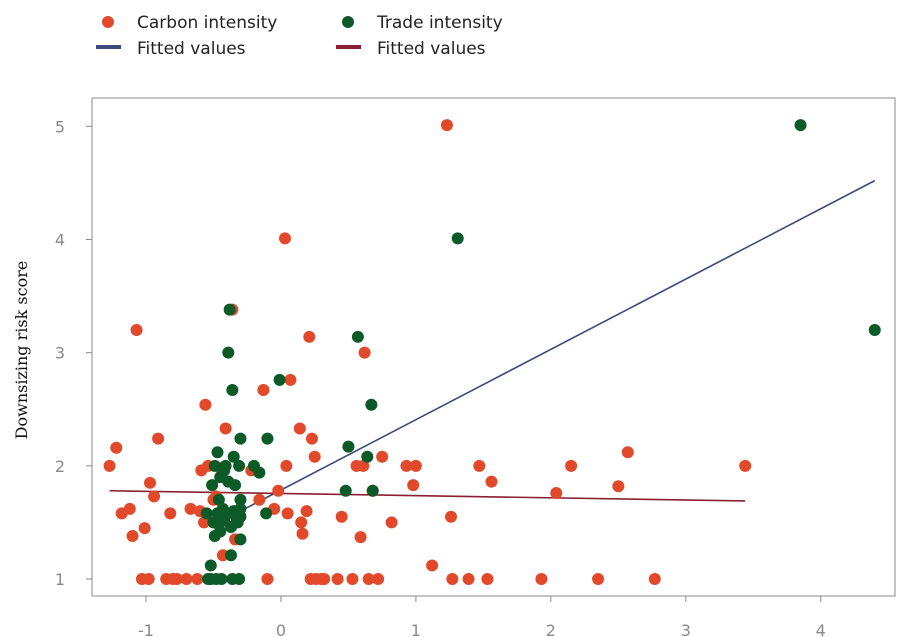  Describe the element at coordinates (60, 353) in the screenshot. I see `y-tick-label: 3` at that location.